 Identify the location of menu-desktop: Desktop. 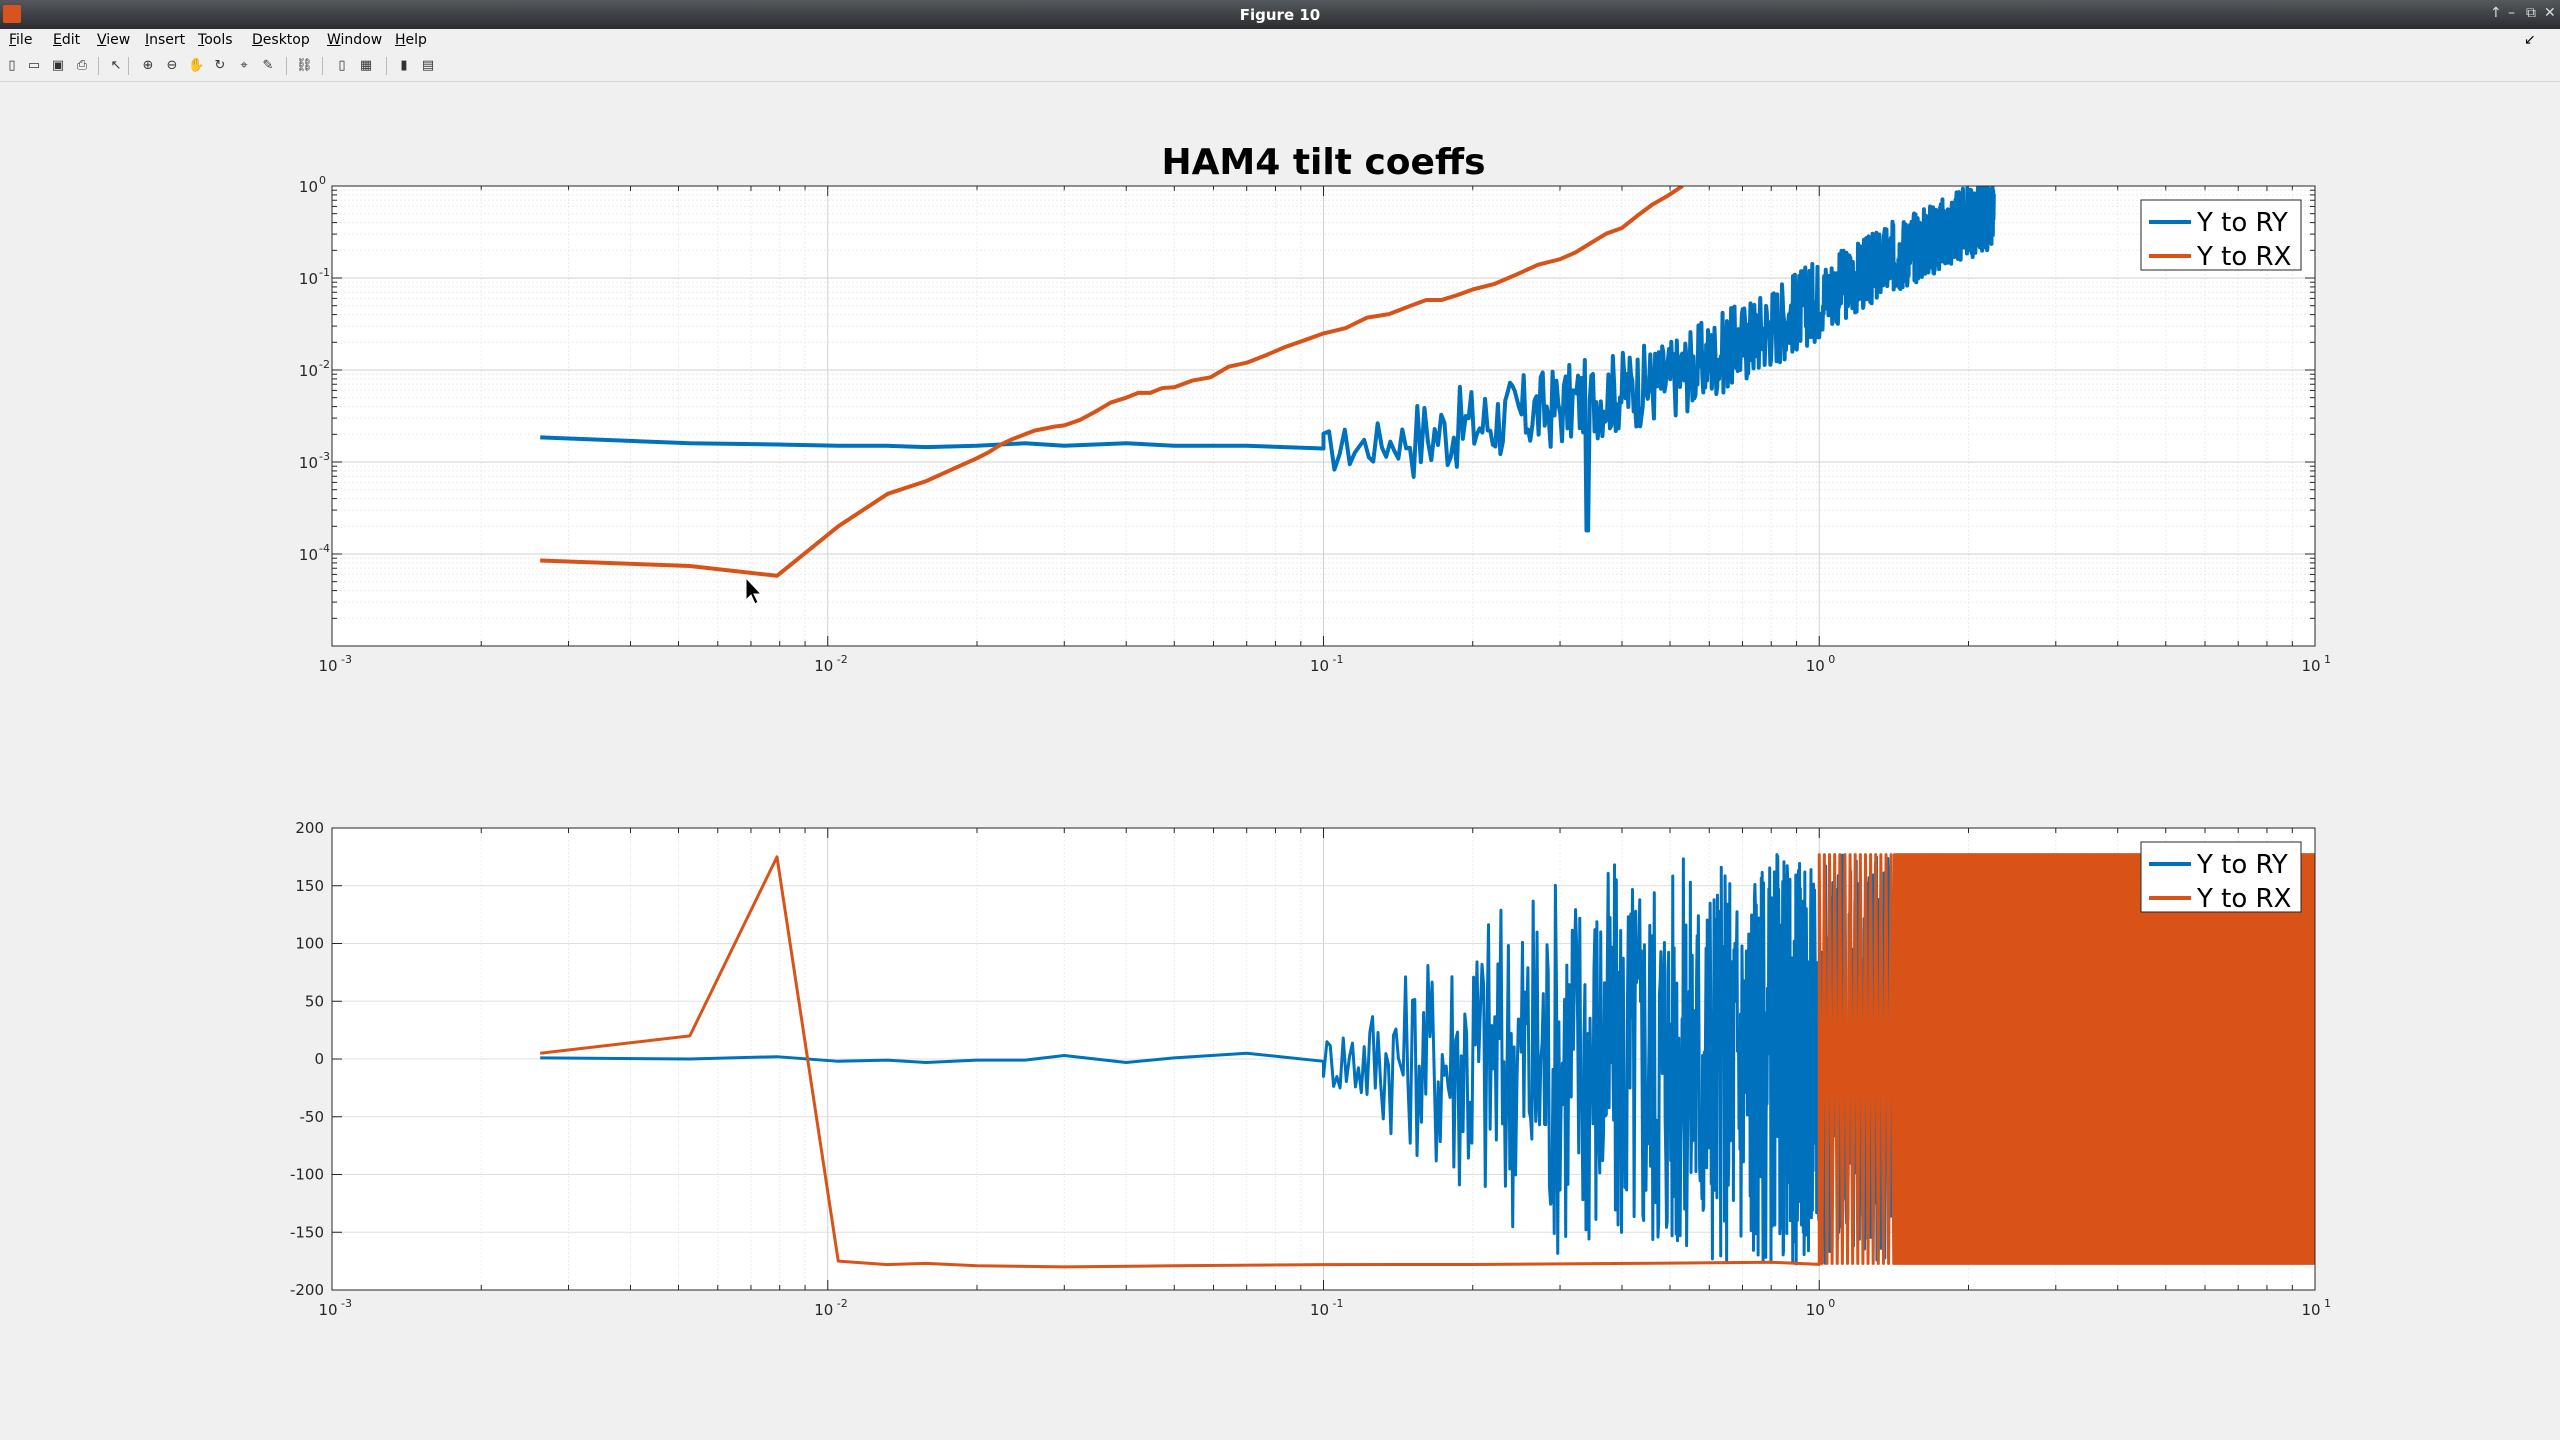
(281, 40).